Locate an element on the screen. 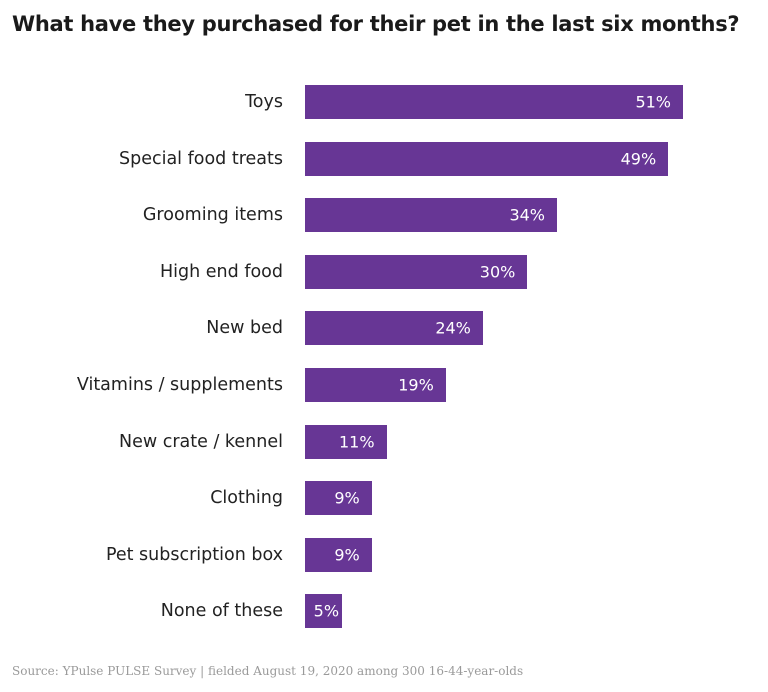  bar: 30% is located at coordinates (416, 271).